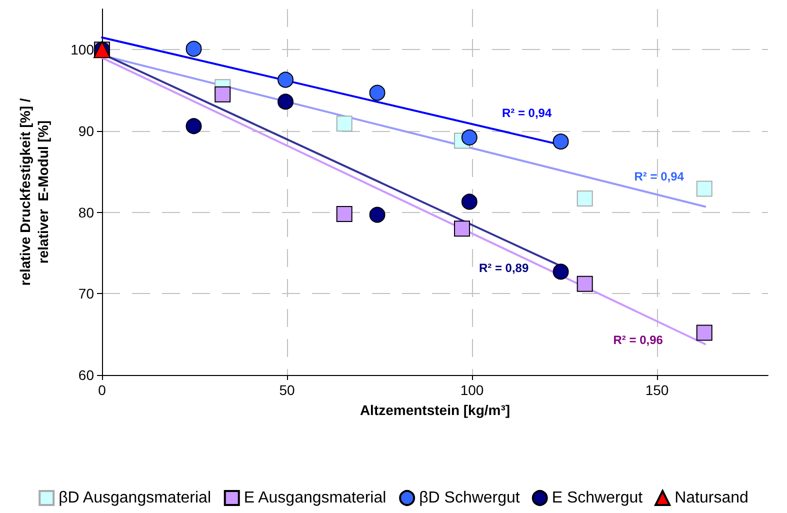 The height and width of the screenshot is (513, 787). Describe the element at coordinates (503, 268) in the screenshot. I see `annotation: R² = 0,89` at that location.